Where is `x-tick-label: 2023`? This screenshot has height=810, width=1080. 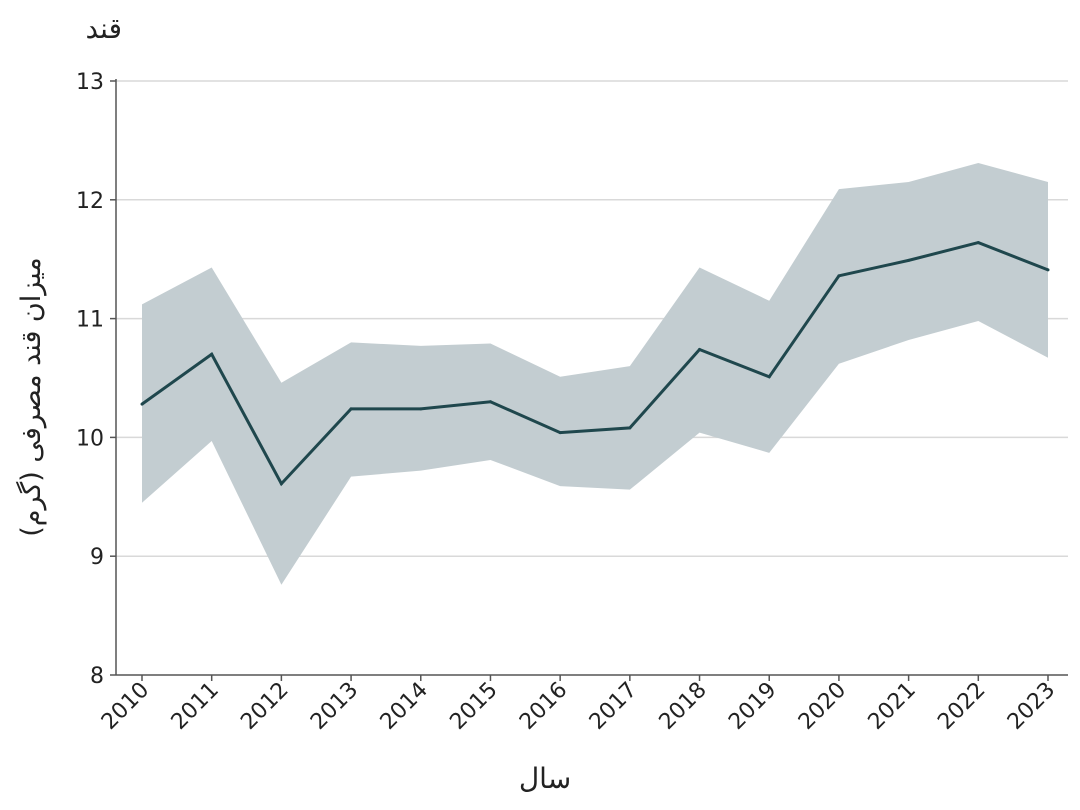 x-tick-label: 2023 is located at coordinates (1031, 706).